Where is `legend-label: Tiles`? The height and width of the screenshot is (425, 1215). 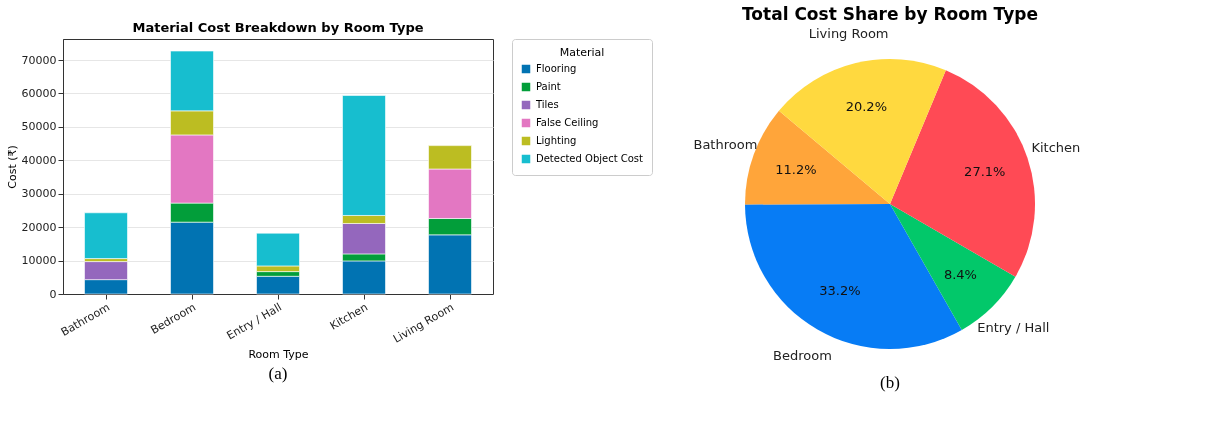
legend-label: Tiles is located at coordinates (547, 104).